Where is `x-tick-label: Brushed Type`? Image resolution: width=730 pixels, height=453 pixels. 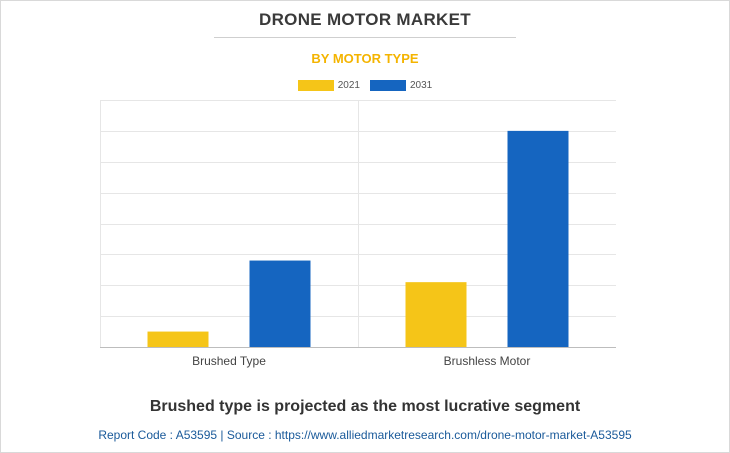
x-tick-label: Brushed Type is located at coordinates (229, 361).